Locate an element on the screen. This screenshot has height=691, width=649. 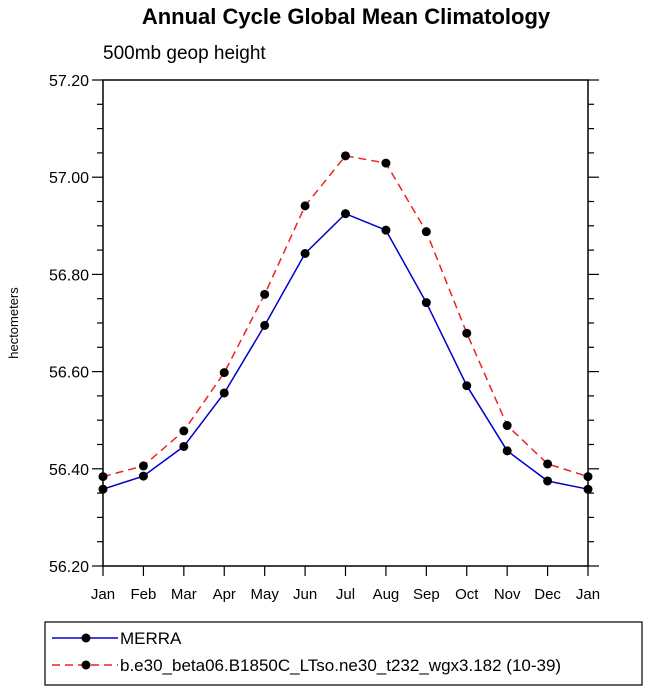
x-tick-label: Apr is located at coordinates (224, 594).